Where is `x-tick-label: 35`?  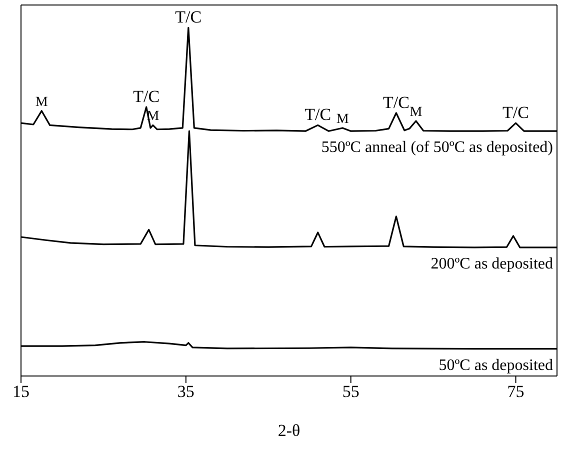
x-tick-label: 35 is located at coordinates (185, 392).